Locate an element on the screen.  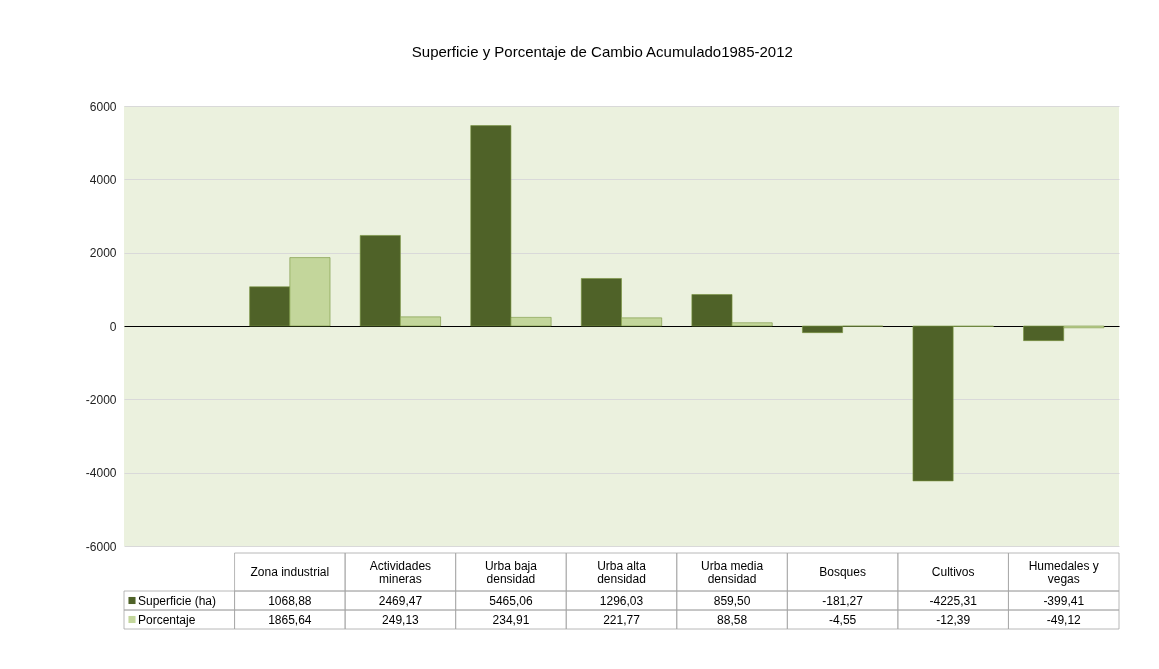
x-tick-label: Zona industrial is located at coordinates (290, 572).